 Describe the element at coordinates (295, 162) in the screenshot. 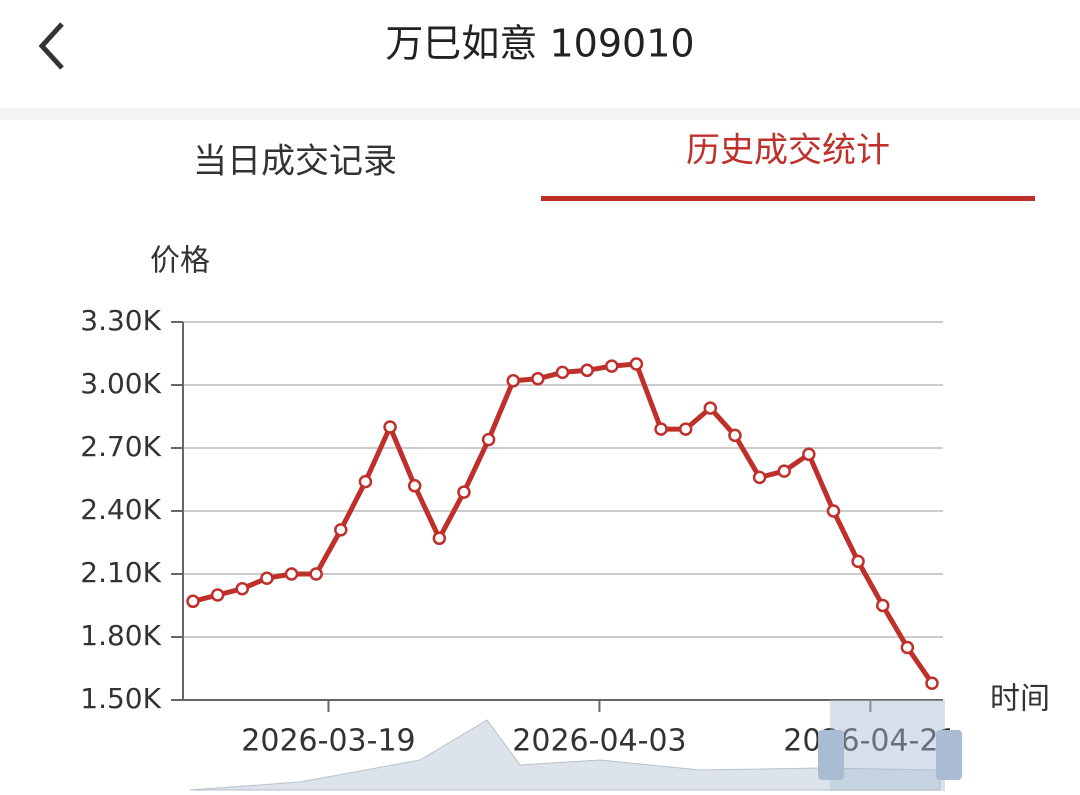

I see `tab: 当日成交记录` at that location.